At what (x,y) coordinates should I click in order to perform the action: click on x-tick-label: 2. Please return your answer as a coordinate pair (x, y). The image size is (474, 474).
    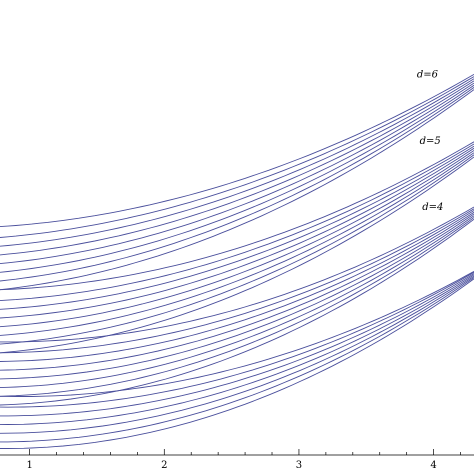
    Looking at the image, I should click on (164, 465).